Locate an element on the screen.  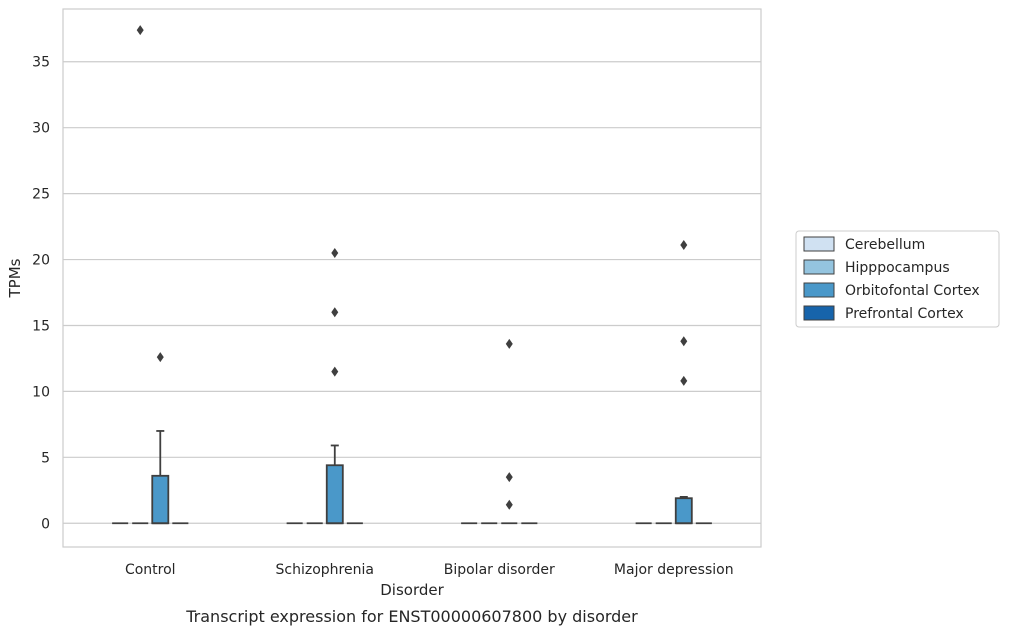
box-hipppocampus is located at coordinates (140, 275).